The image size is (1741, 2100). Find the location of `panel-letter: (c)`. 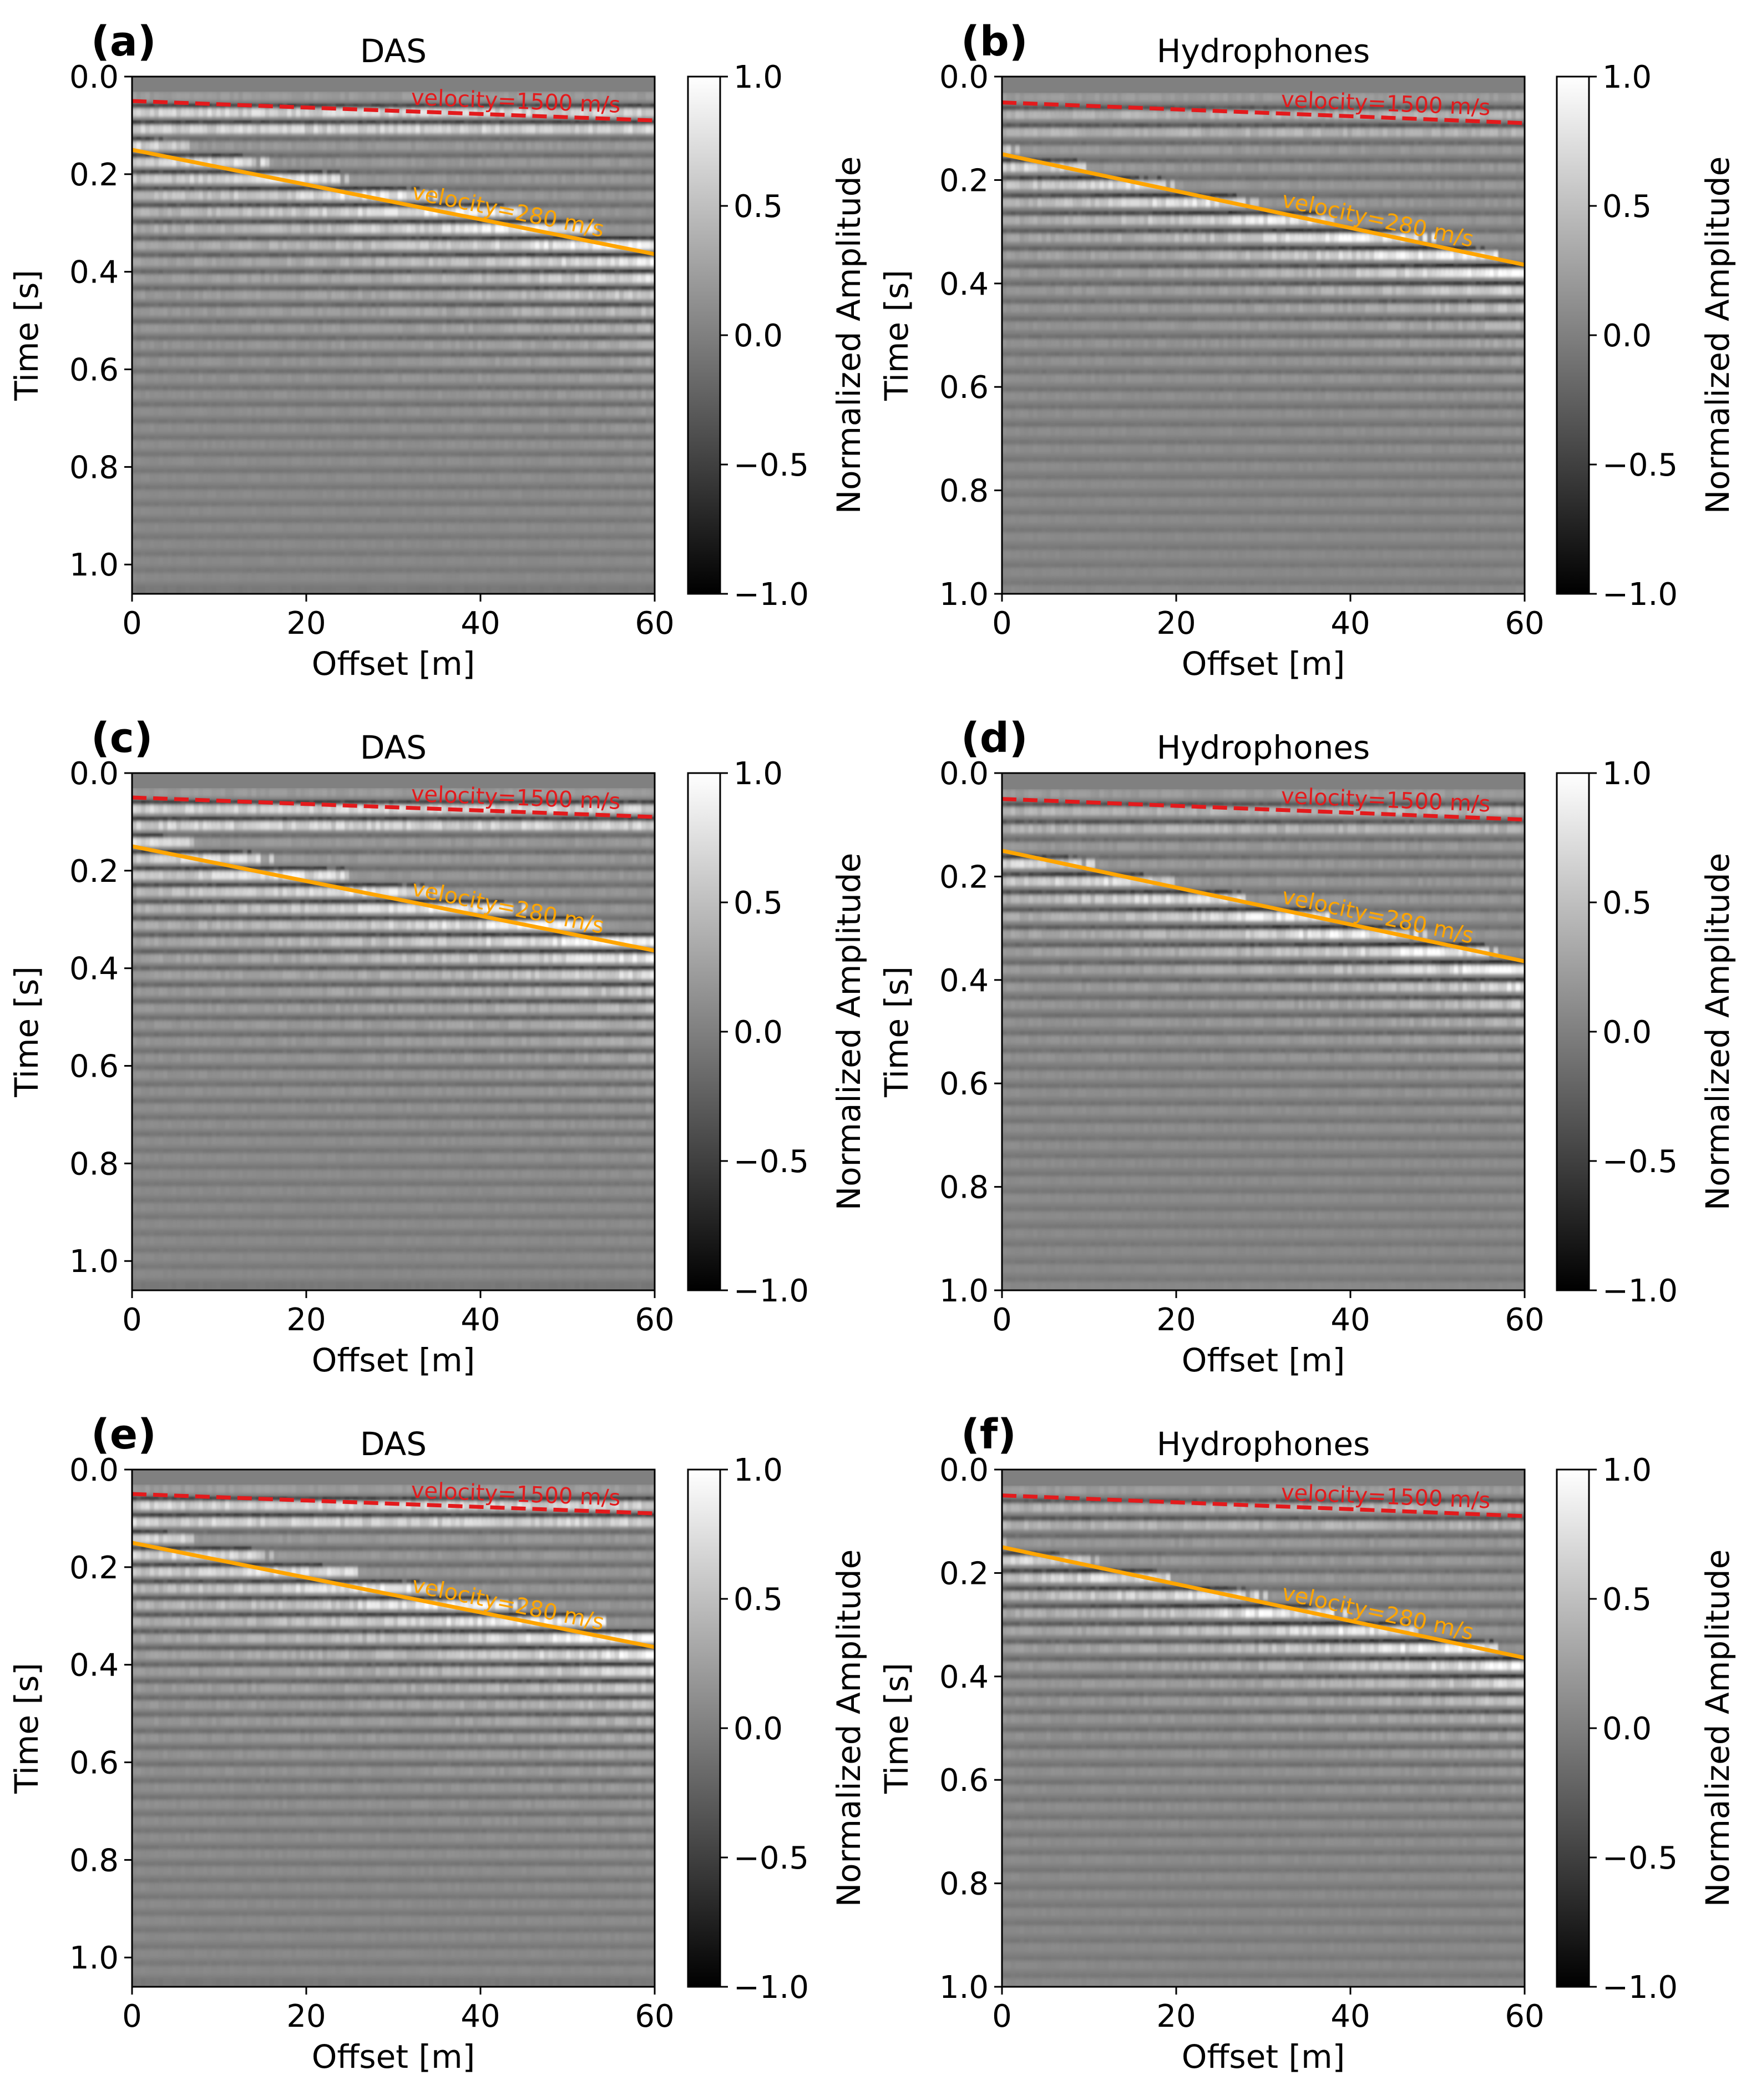

panel-letter: (c) is located at coordinates (122, 738).